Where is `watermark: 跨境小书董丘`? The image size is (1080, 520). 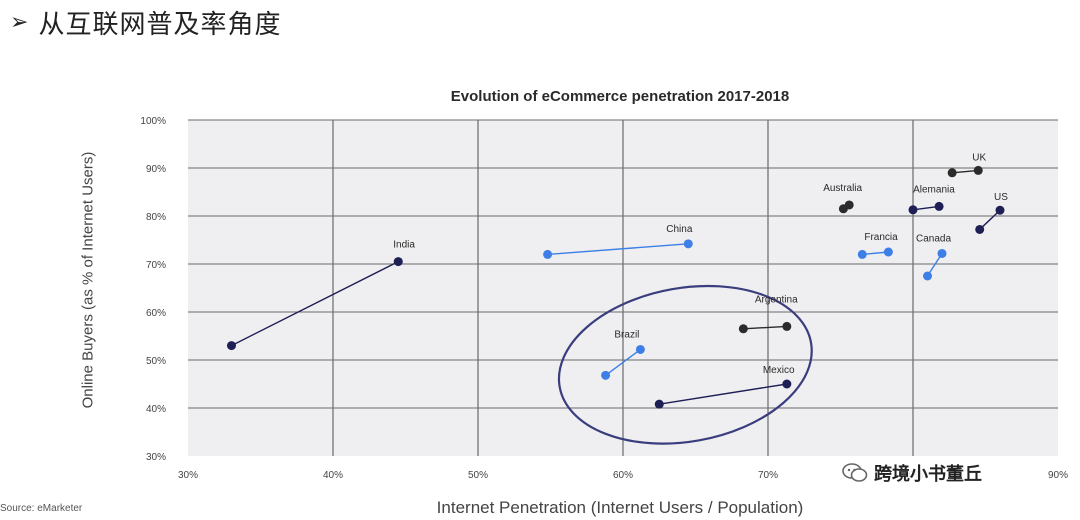 watermark: 跨境小书董丘 is located at coordinates (912, 473).